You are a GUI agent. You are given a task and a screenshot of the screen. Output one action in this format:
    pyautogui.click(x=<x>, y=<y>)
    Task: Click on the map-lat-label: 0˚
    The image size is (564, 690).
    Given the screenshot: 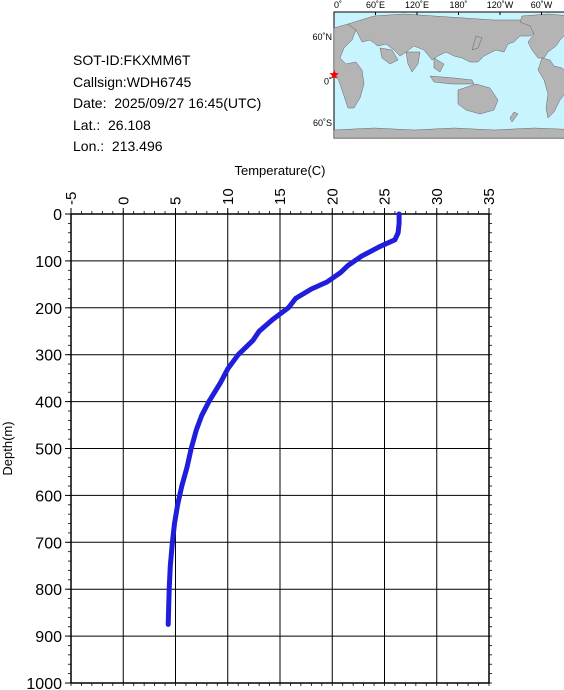 What is the action you would take?
    pyautogui.click(x=328, y=81)
    